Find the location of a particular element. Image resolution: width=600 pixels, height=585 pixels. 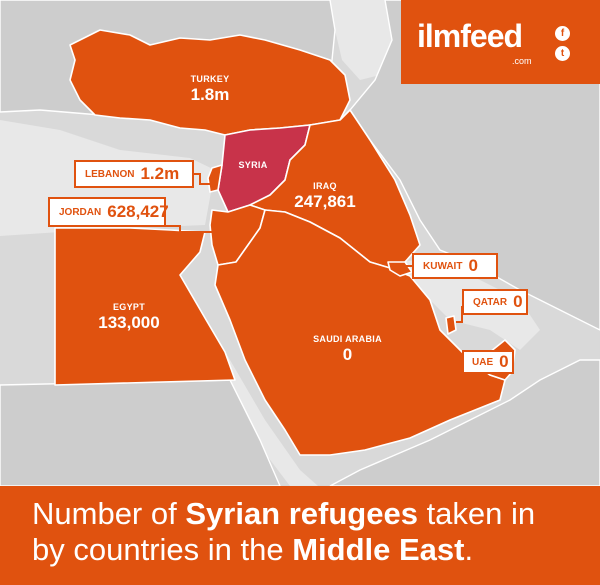

saudi-arabia-label: SAUDI ARABIA 0 is located at coordinates (347, 349).